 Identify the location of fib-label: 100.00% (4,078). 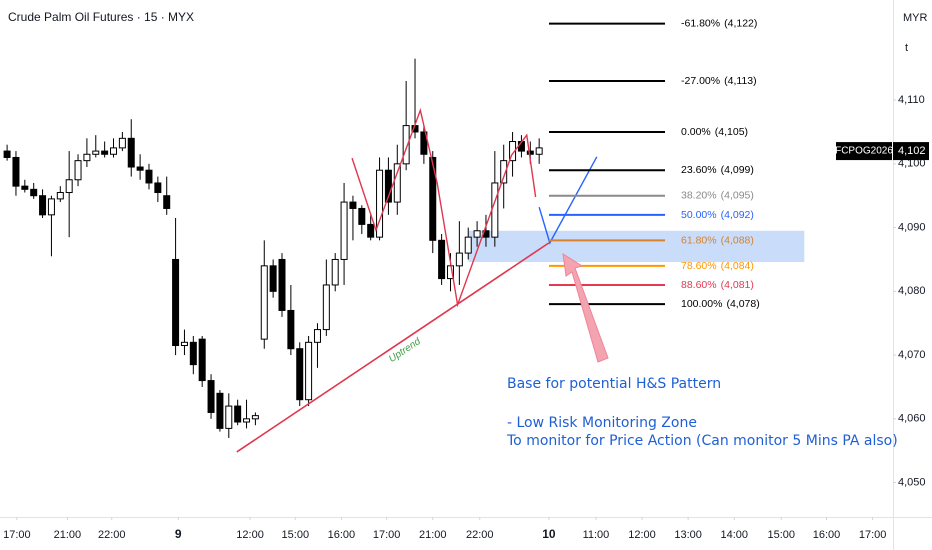
(720, 304).